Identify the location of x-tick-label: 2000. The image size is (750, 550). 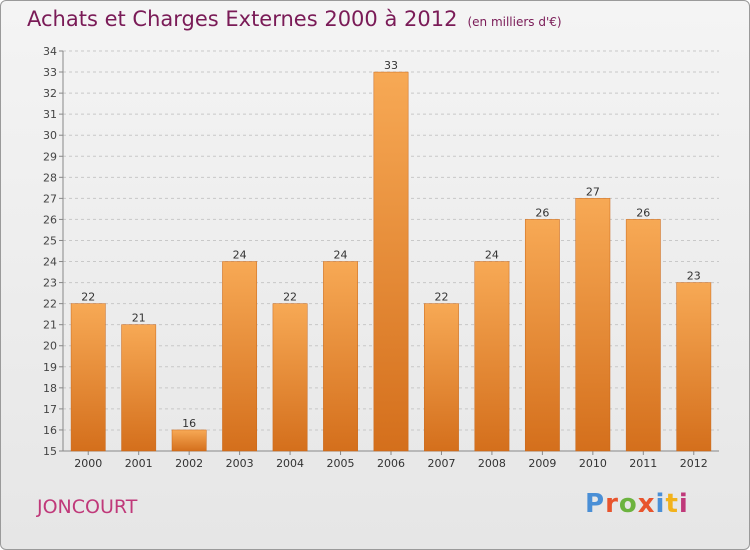
(88, 463).